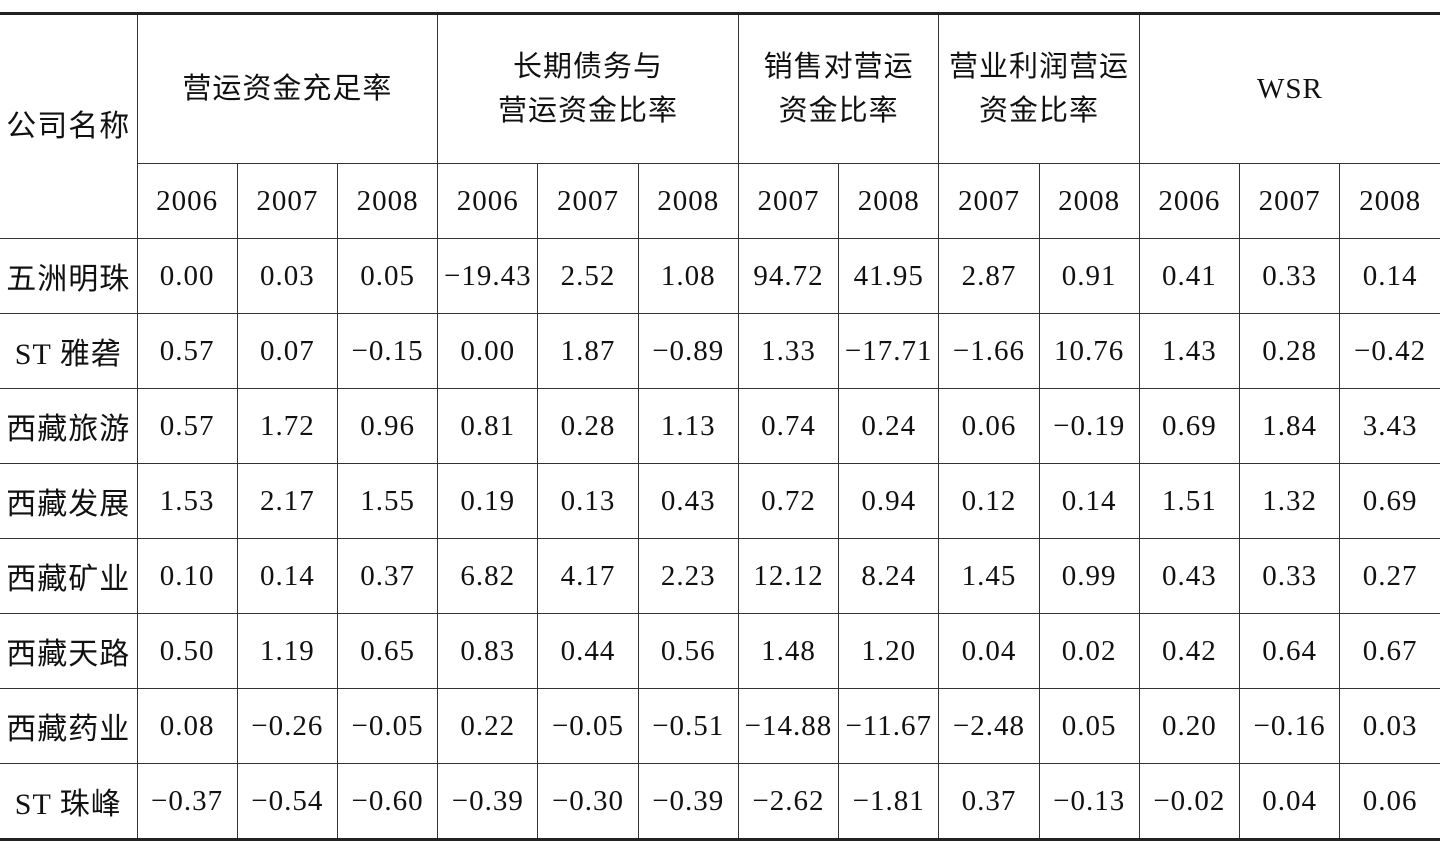 Image resolution: width=1447 pixels, height=848 pixels. I want to click on value-cell: −0.15, so click(387, 351).